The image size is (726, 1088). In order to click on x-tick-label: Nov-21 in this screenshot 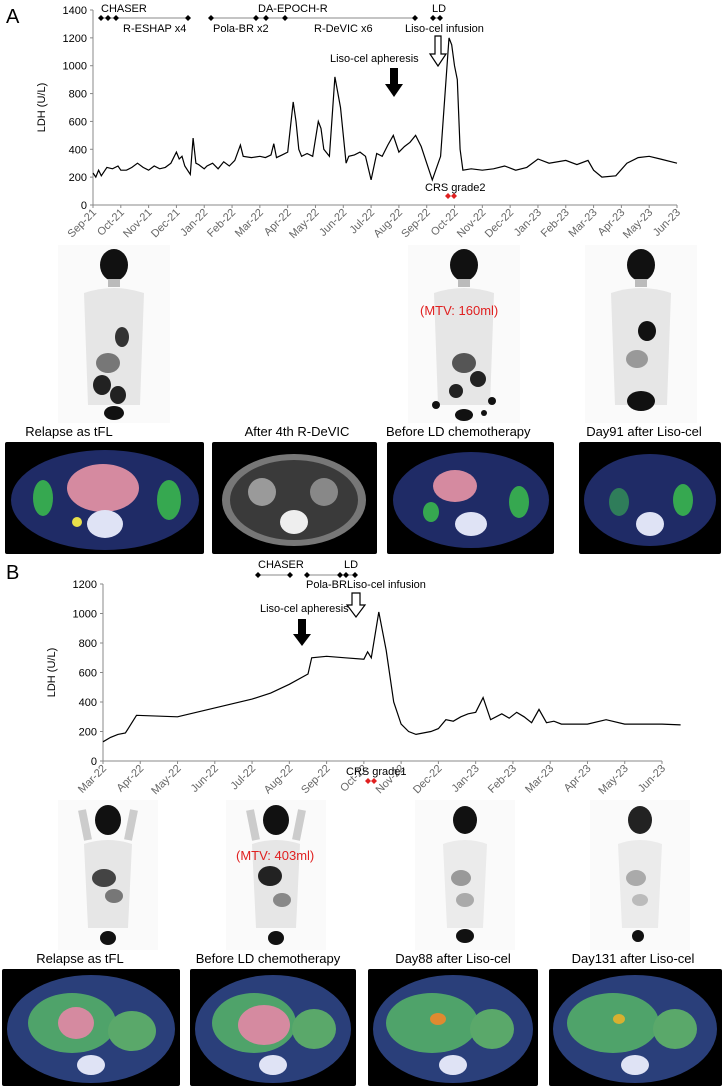, I will do `click(138, 224)`.